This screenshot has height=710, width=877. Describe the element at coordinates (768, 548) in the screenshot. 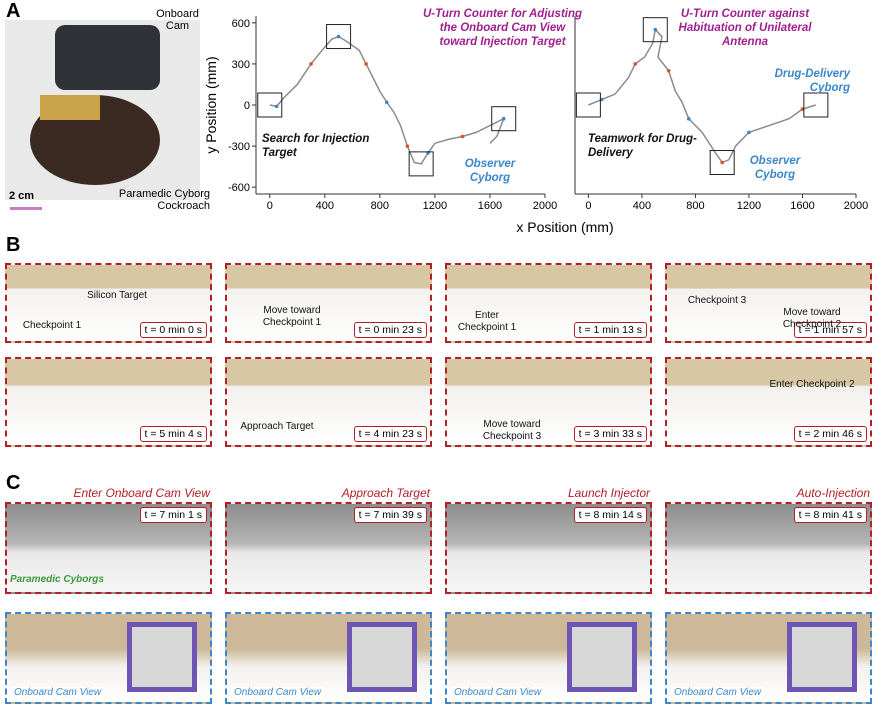

I see `cam-frame: t = 8 min 41 s` at that location.